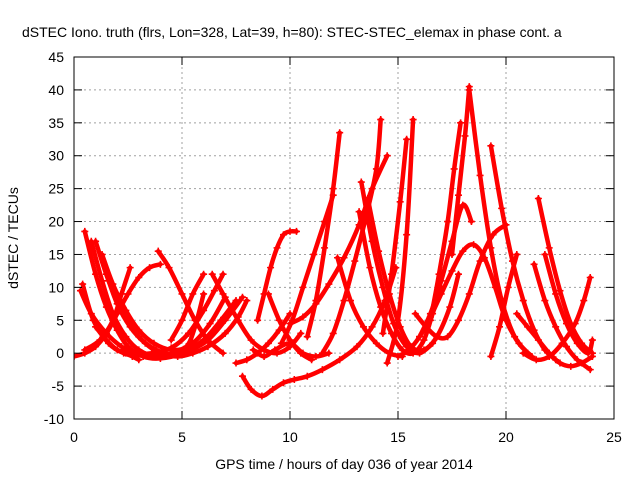 Image resolution: width=640 pixels, height=480 pixels. Describe the element at coordinates (56, 222) in the screenshot. I see `y-tick-label: 20` at that location.